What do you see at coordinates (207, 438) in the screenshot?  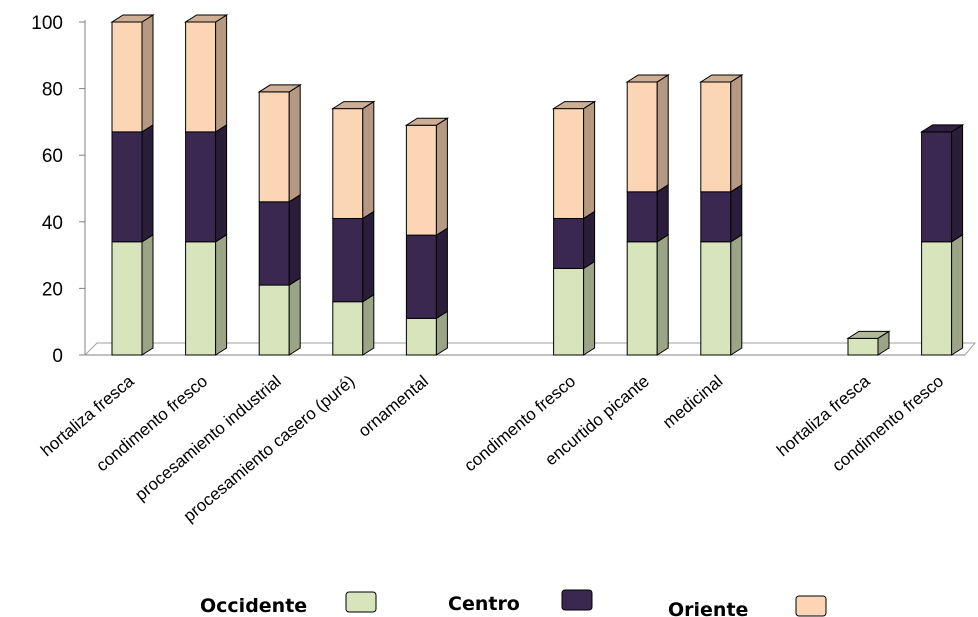 I see `x-category-label: procesamiento industrial` at bounding box center [207, 438].